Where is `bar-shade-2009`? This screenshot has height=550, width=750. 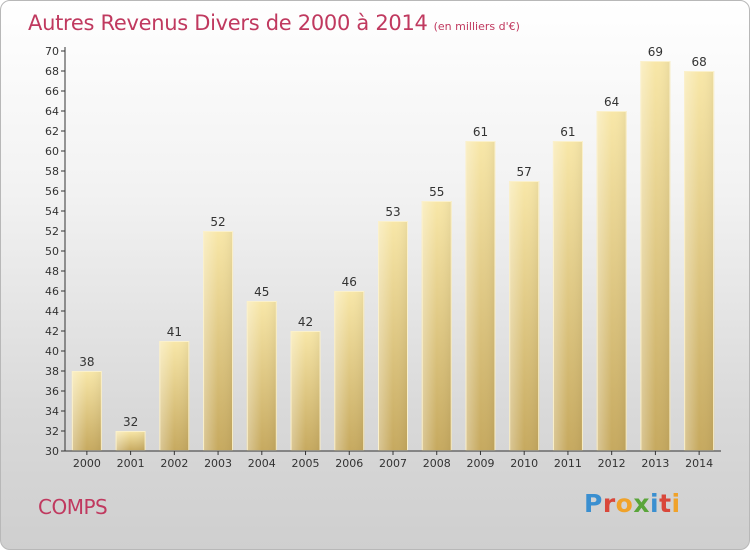 bar-shade-2009 is located at coordinates (480, 296).